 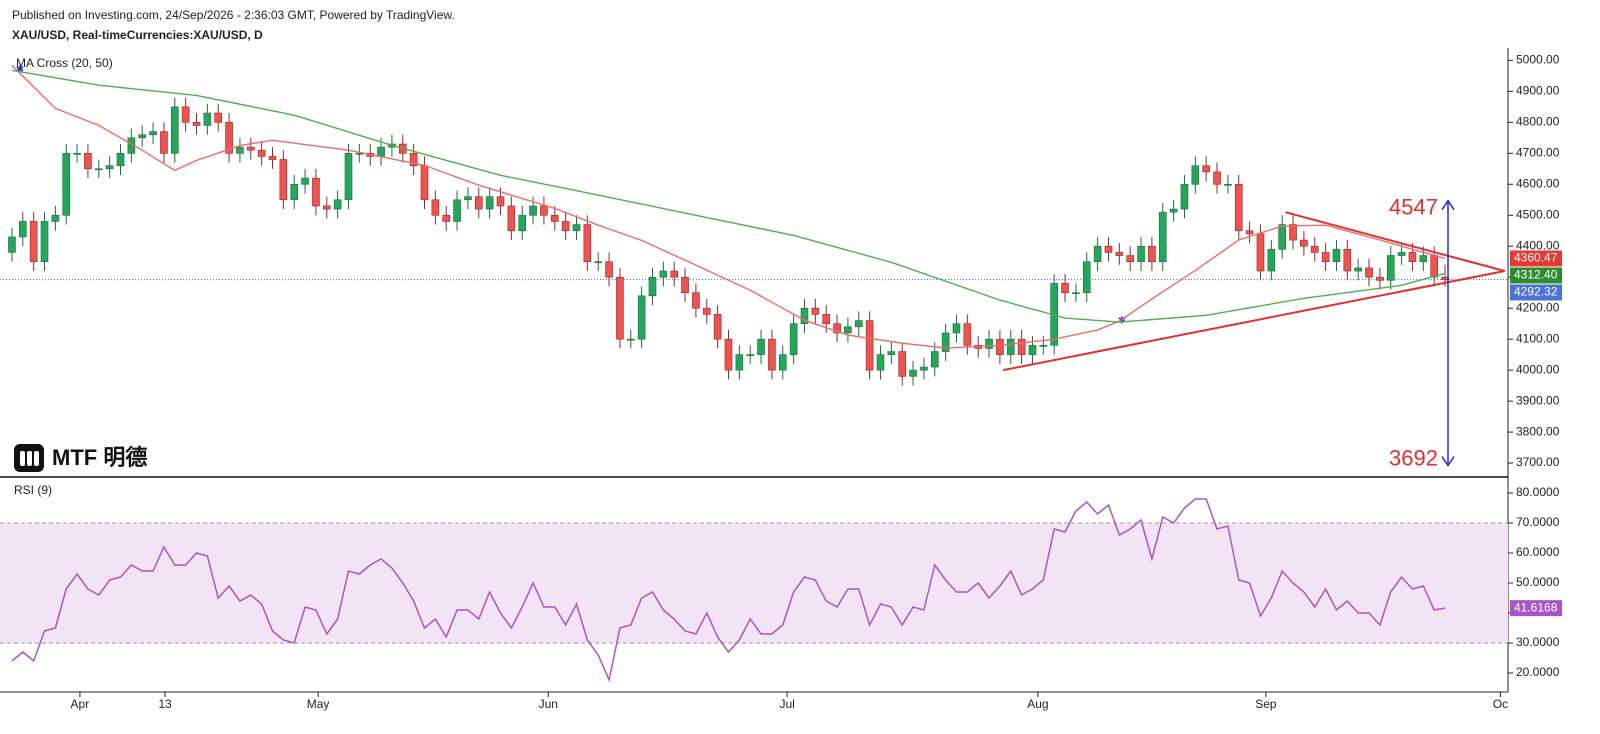 What do you see at coordinates (1538, 152) in the screenshot?
I see `y-tick-label: 4700.00` at bounding box center [1538, 152].